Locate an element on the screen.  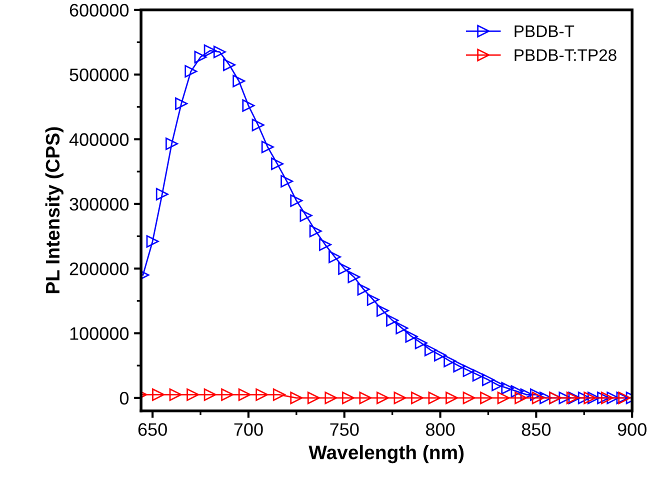
y-tick-label: 400000 is located at coordinates (99, 139).